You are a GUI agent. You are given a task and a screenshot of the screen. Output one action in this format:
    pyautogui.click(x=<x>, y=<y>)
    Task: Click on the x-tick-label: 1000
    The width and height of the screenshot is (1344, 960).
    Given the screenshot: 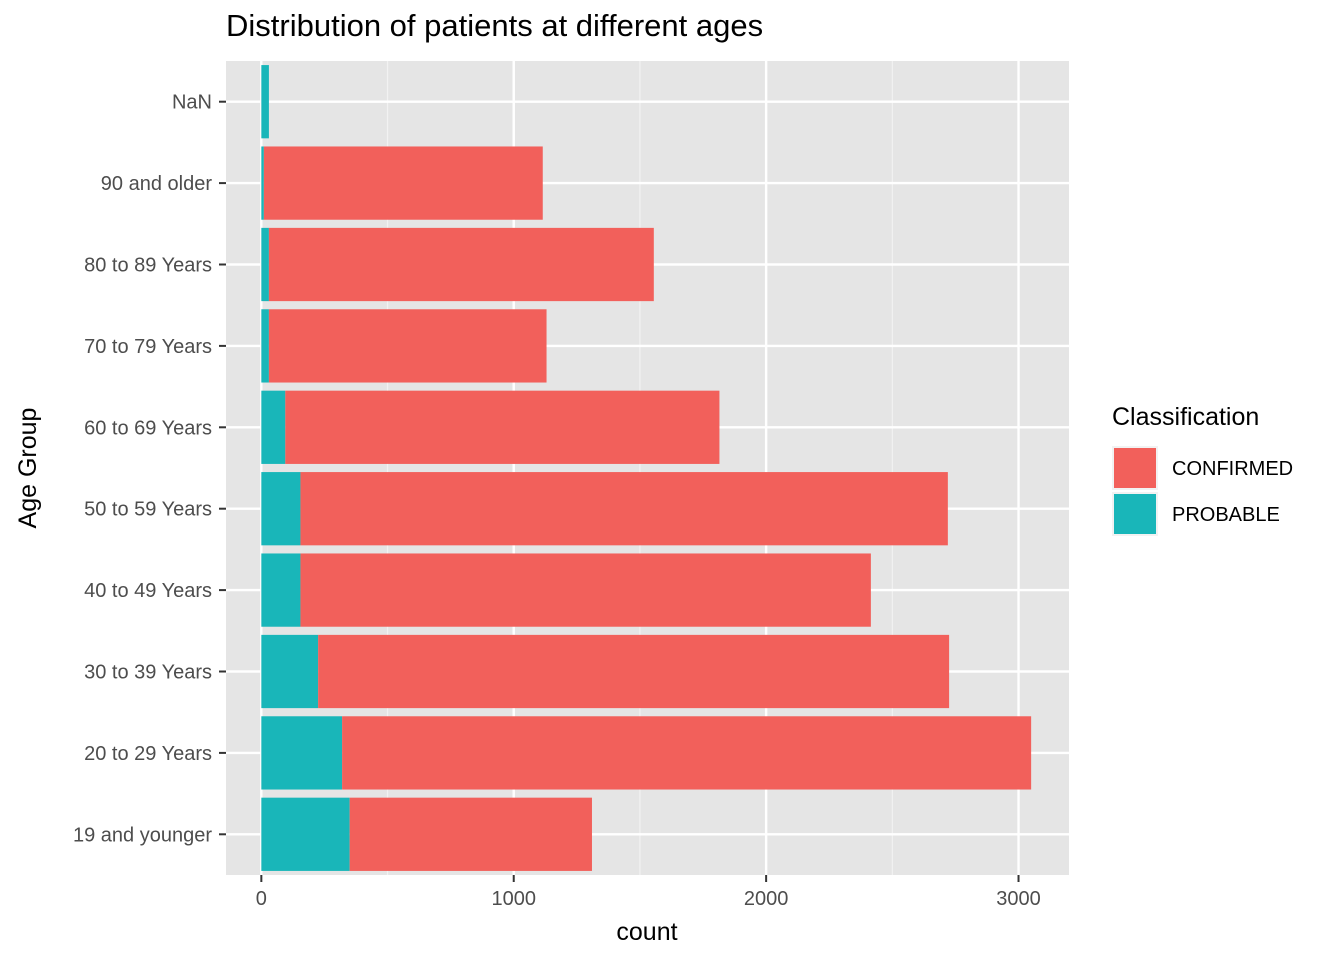 What is the action you would take?
    pyautogui.click(x=513, y=899)
    